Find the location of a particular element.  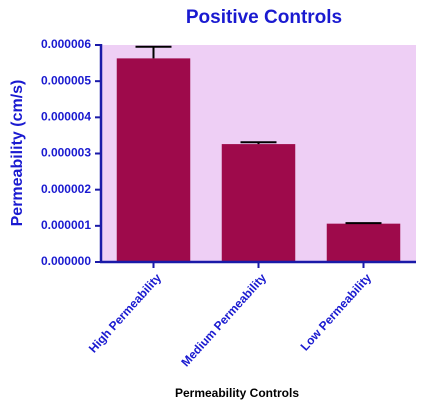

y-tick-label: 0.000004 is located at coordinates (66, 117).